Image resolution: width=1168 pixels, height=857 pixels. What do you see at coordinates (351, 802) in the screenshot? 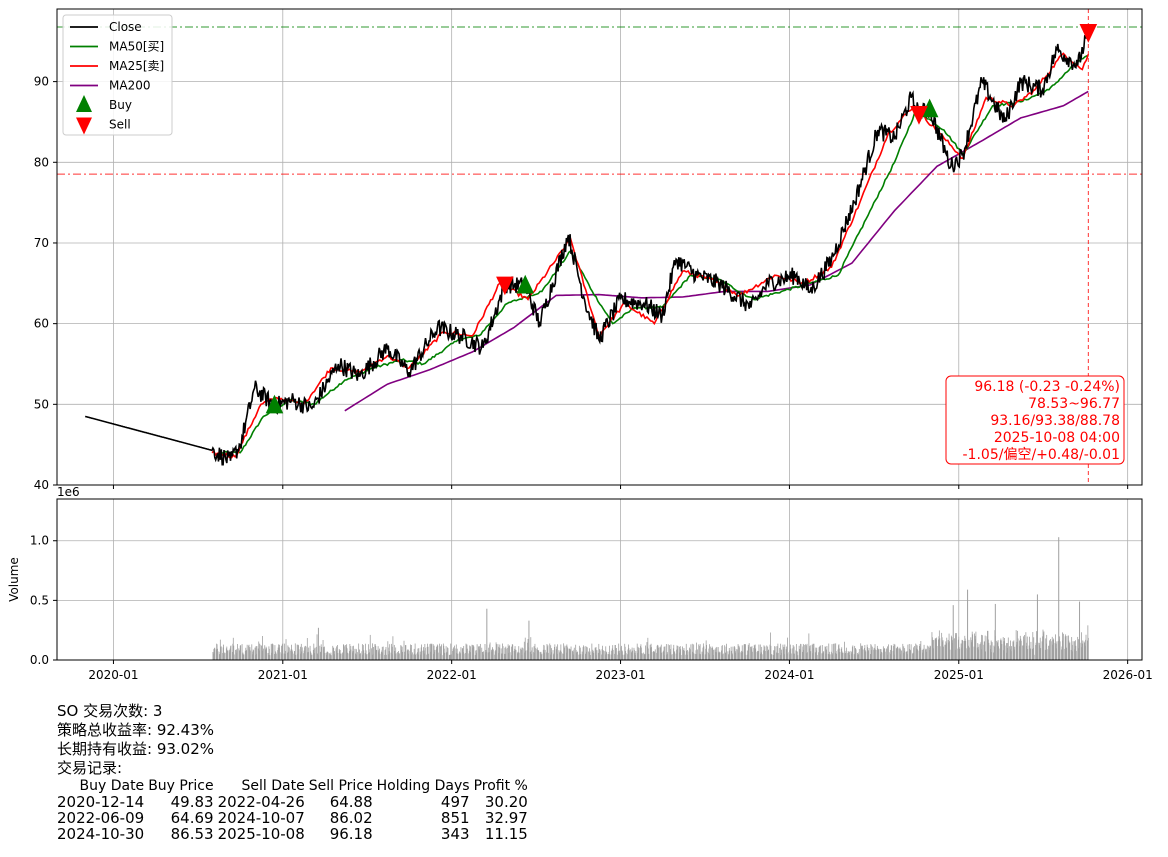
I see `cell-sell-price: 64.88` at bounding box center [351, 802].